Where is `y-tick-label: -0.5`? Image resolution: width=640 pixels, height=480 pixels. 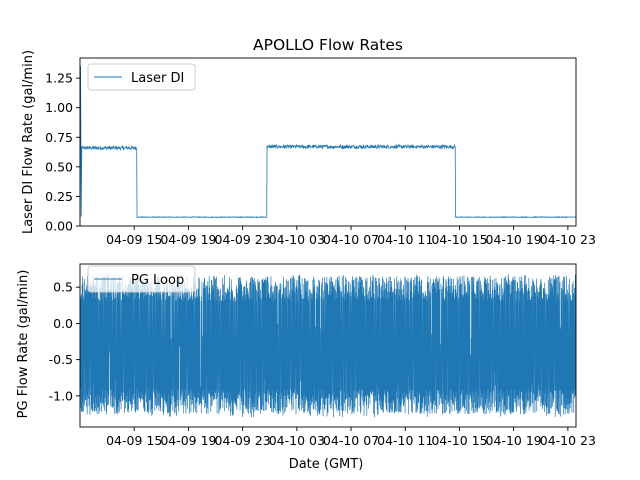 y-tick-label: -0.5 is located at coordinates (61, 359).